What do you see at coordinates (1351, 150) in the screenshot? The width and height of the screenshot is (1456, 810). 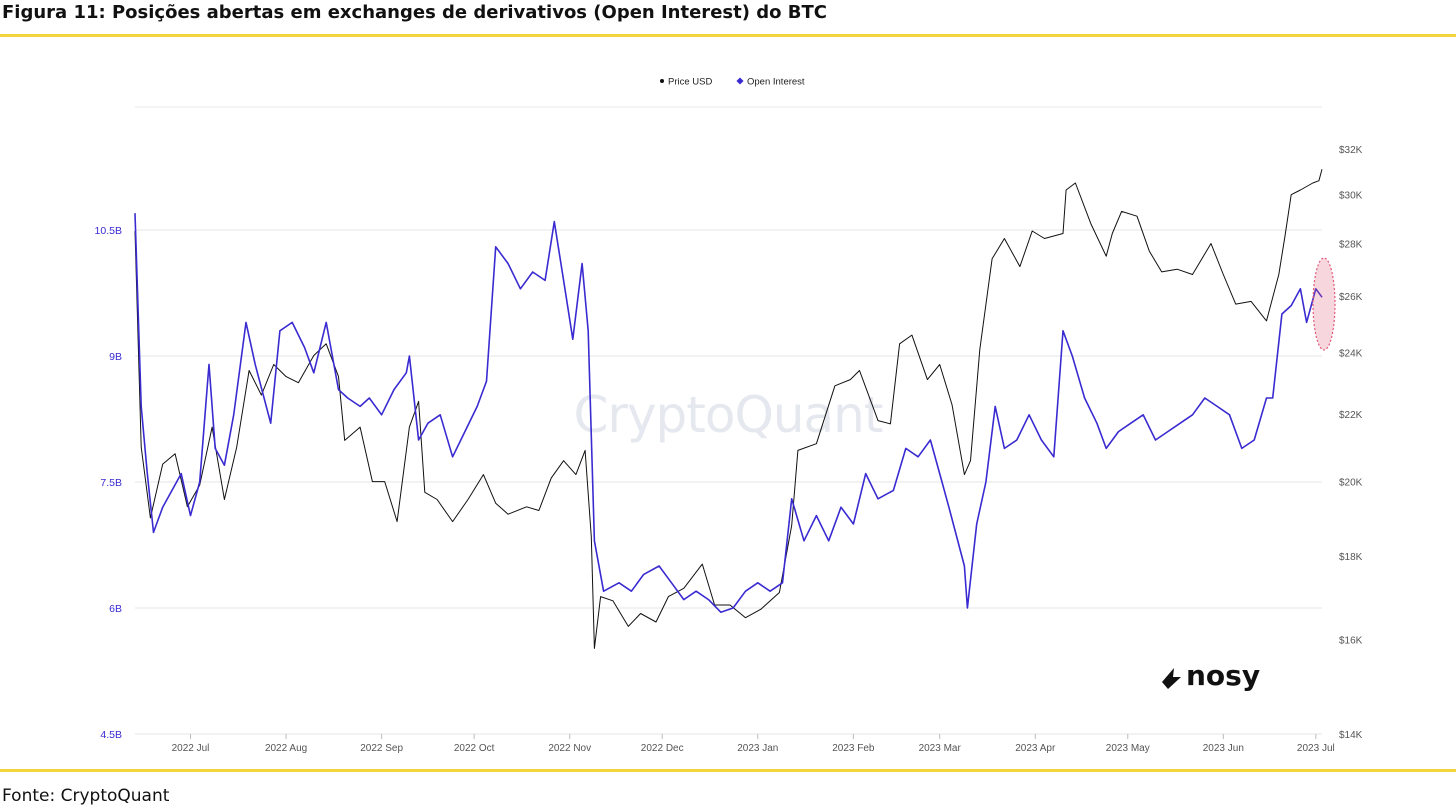 I see `y-right-tick-label: $32K` at bounding box center [1351, 150].